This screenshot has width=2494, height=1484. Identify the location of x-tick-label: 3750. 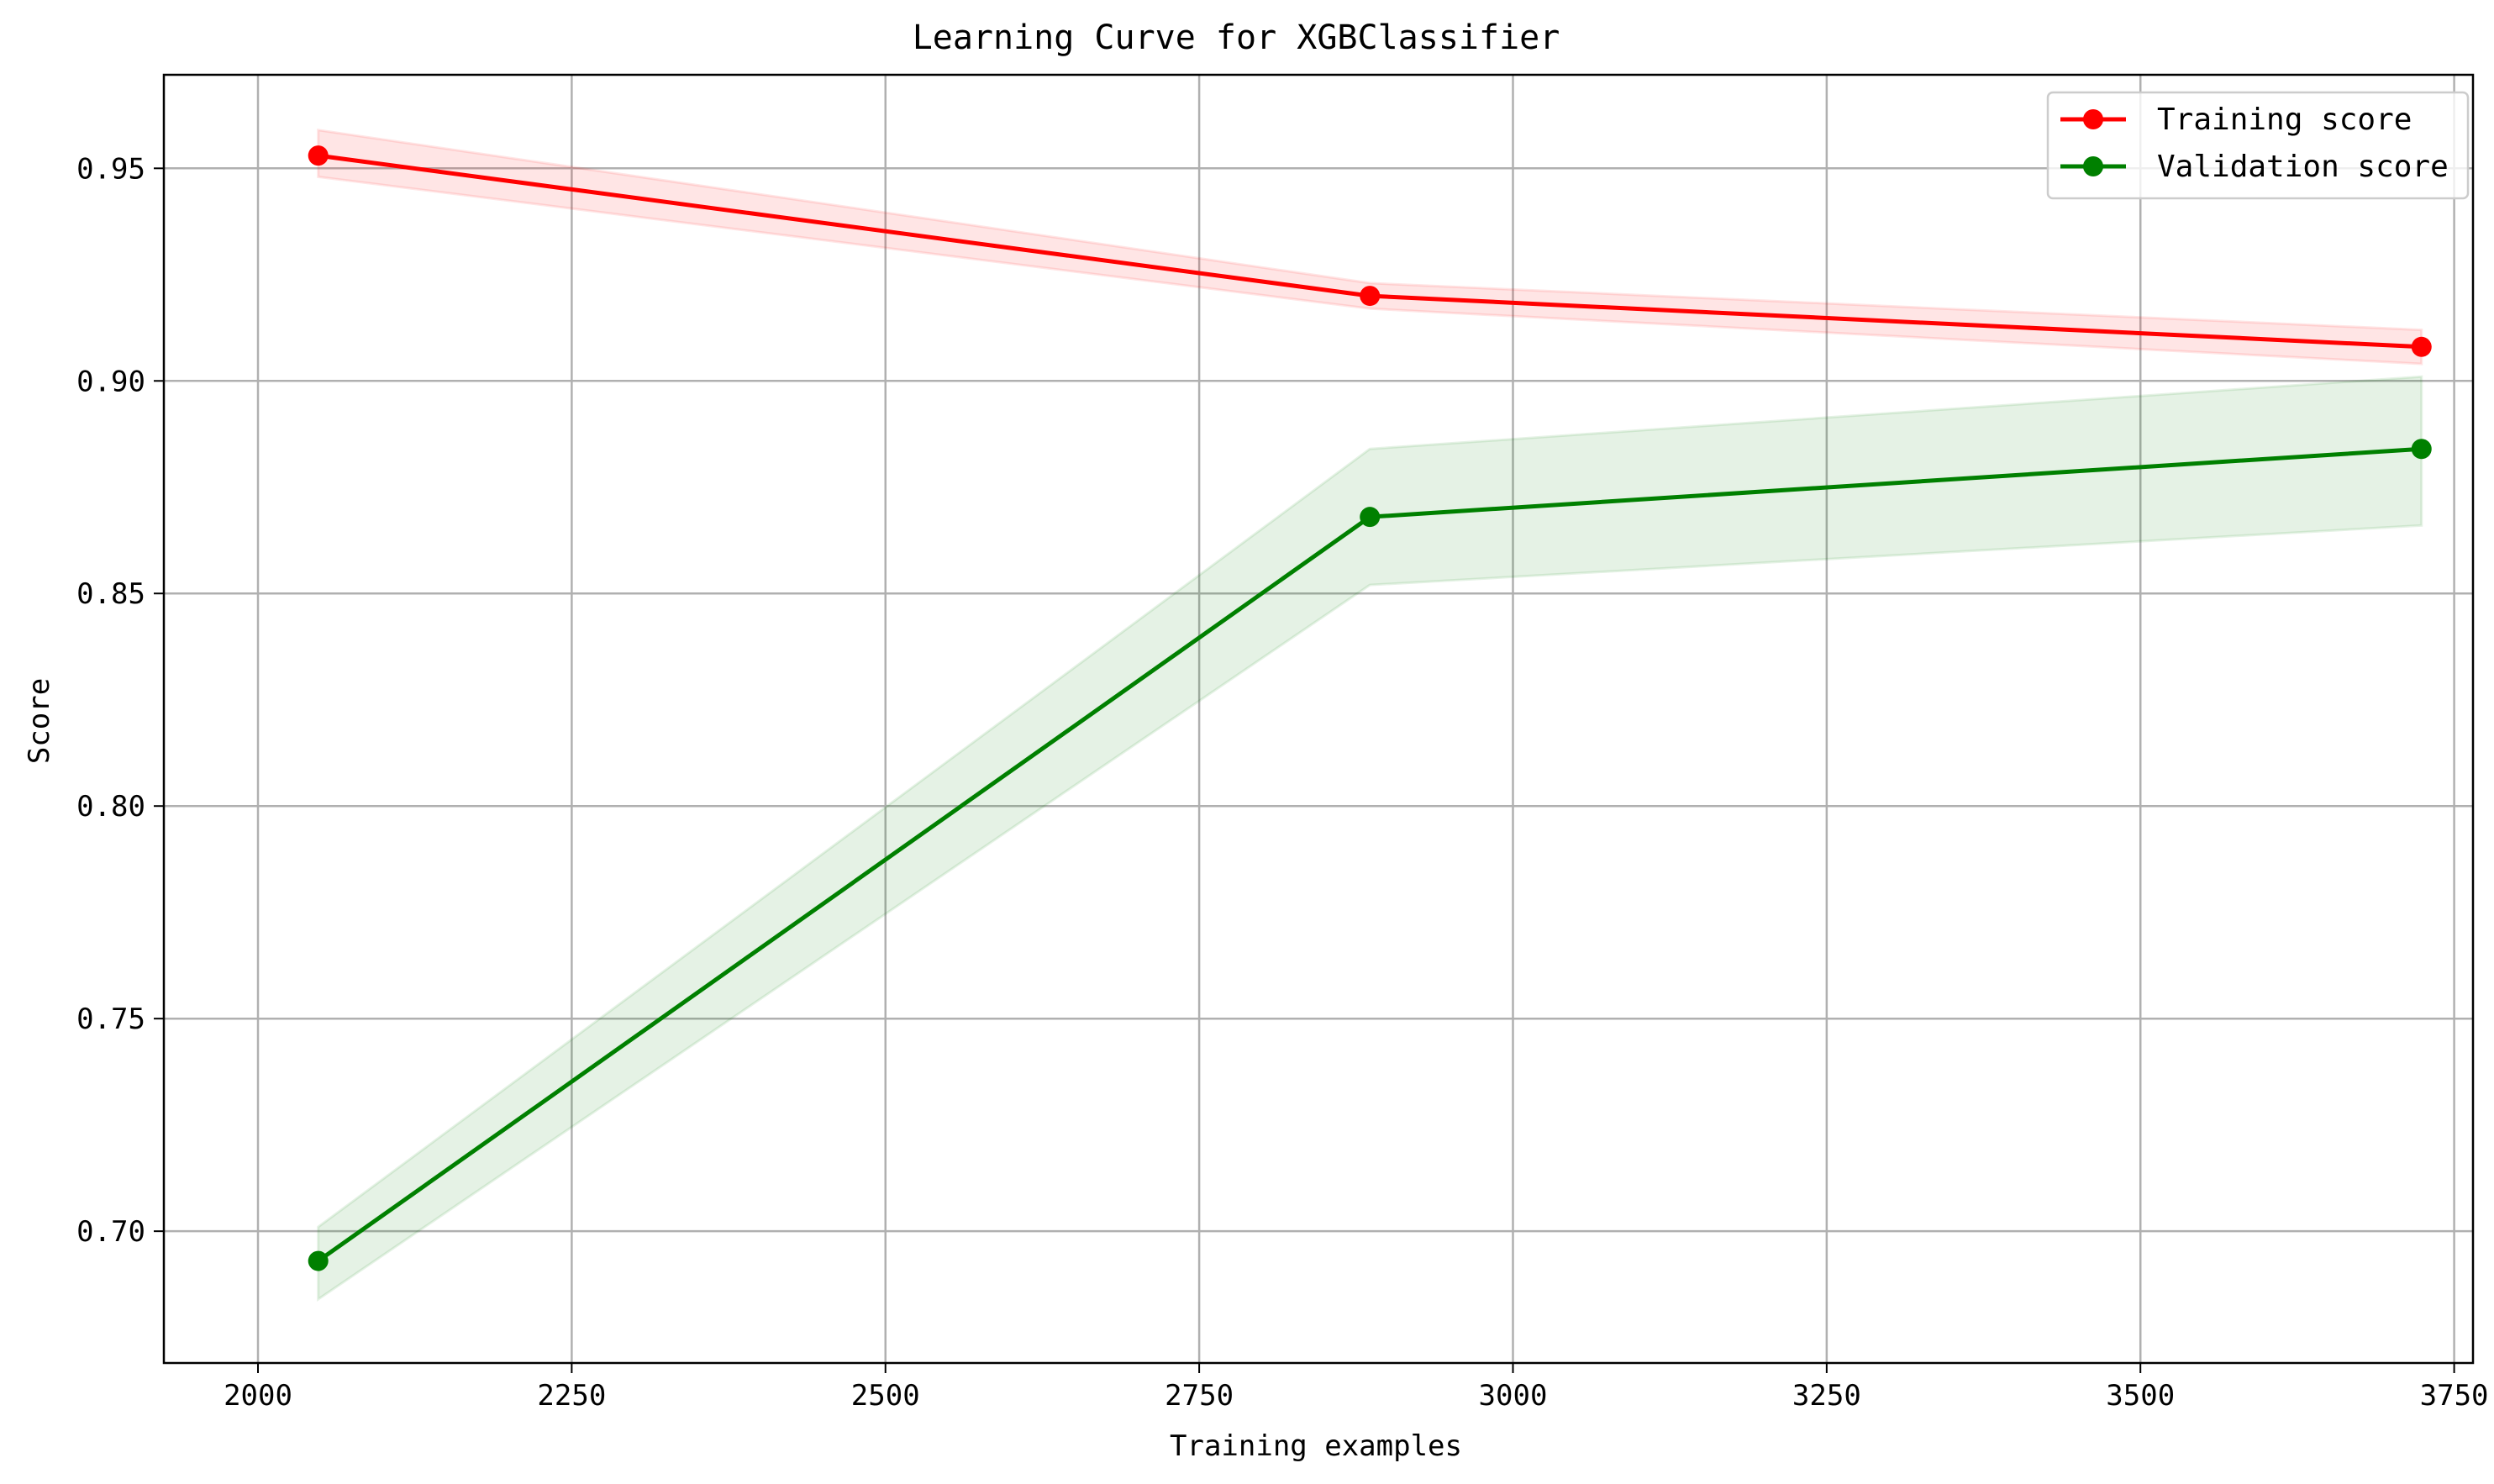
(2454, 1396).